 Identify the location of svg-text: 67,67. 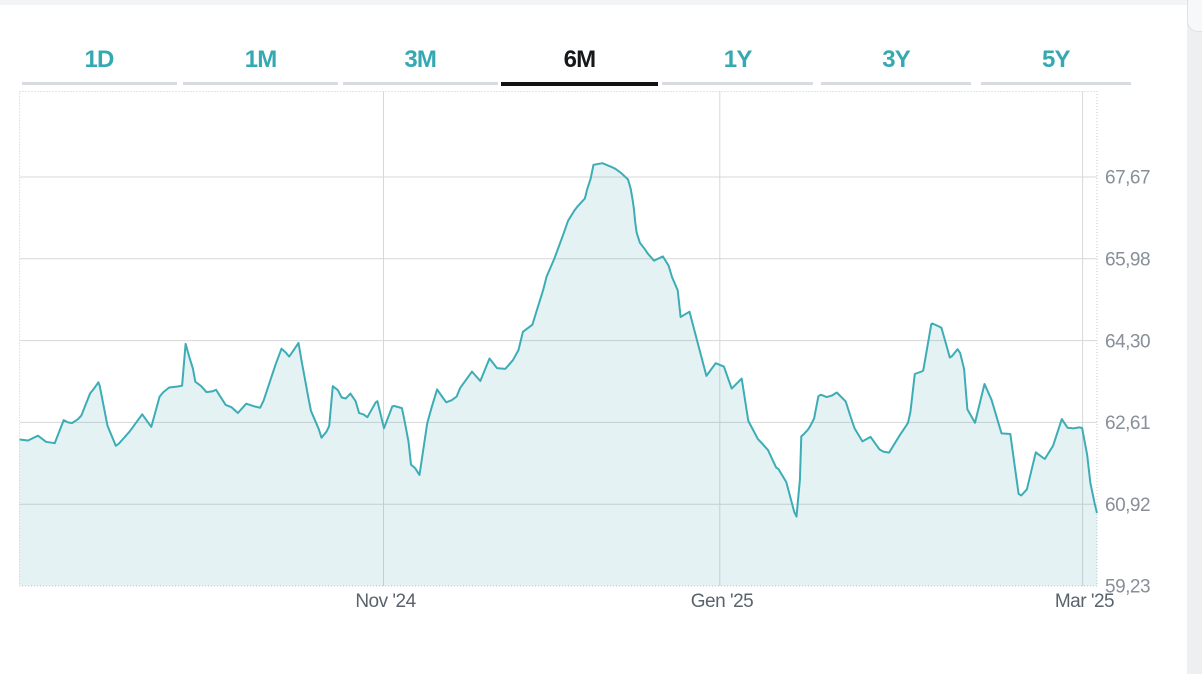
(1127, 178).